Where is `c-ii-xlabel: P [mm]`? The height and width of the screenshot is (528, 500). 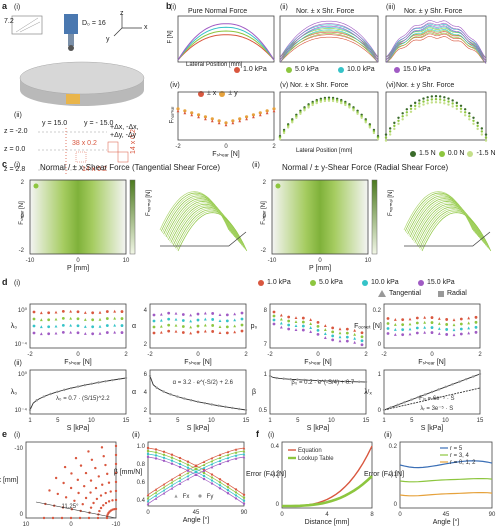
c-ii-xlabel: P [mm] is located at coordinates (320, 268).